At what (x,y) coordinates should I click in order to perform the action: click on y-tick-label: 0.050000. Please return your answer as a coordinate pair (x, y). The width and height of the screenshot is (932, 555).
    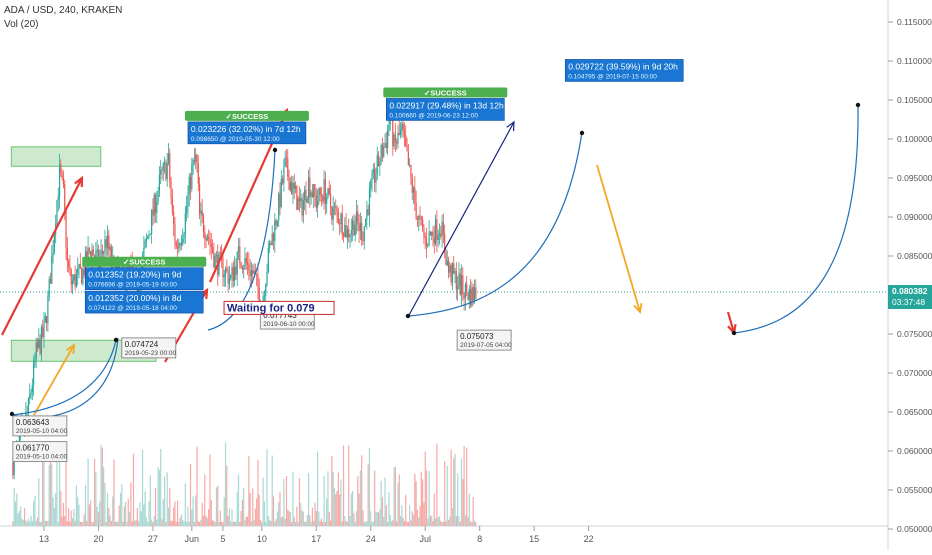
    Looking at the image, I should click on (914, 529).